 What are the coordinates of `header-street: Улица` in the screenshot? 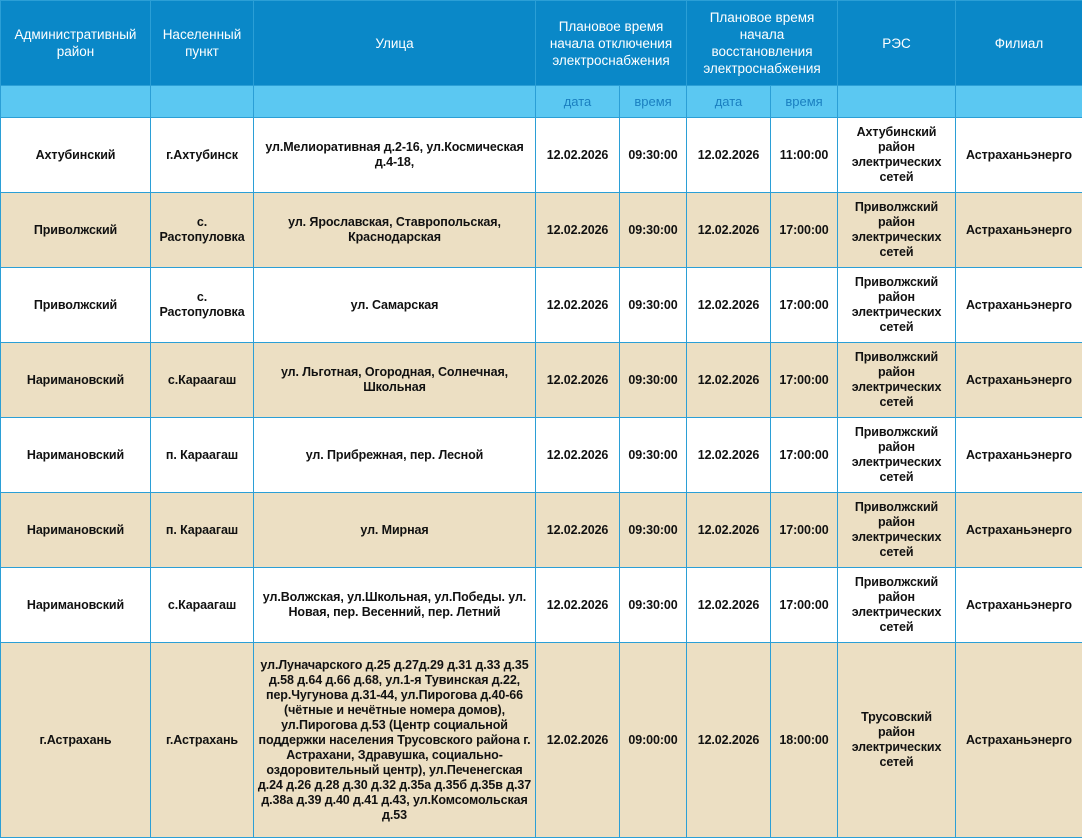 It's located at (395, 43).